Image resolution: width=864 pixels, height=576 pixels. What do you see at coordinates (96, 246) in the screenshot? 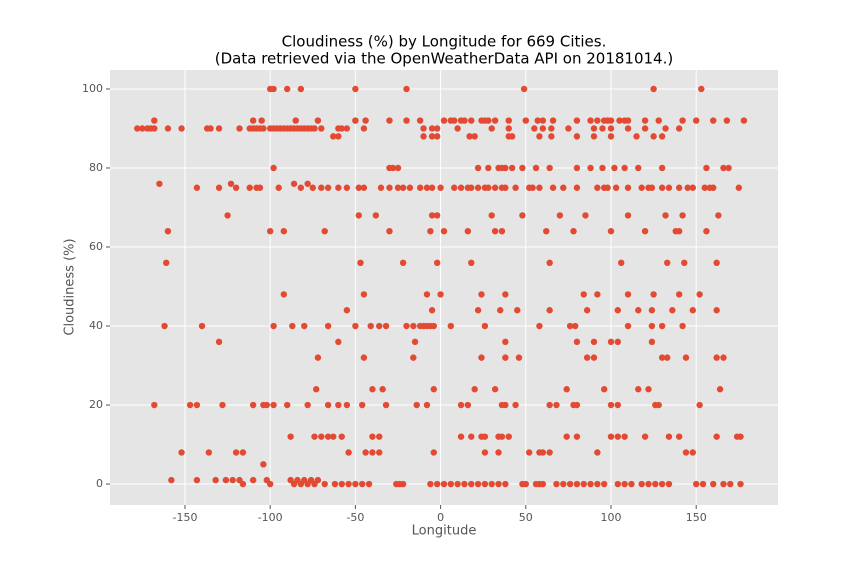
I see `y-tick-label: 60` at bounding box center [96, 246].